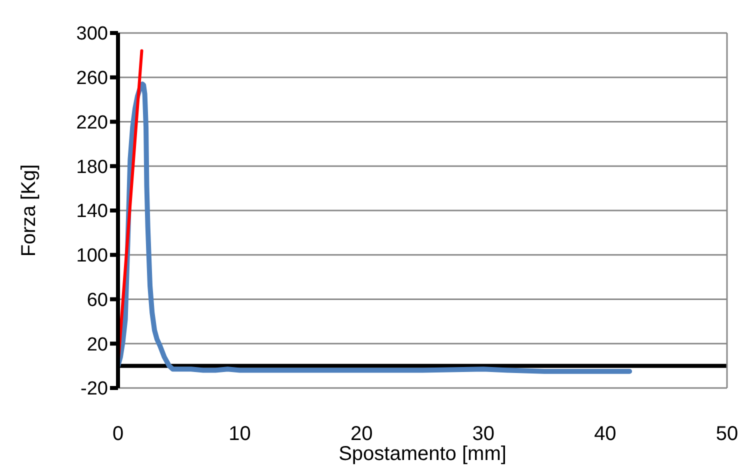 This screenshot has width=751, height=473. What do you see at coordinates (92, 34) in the screenshot?
I see `y-tick-label: 300` at bounding box center [92, 34].